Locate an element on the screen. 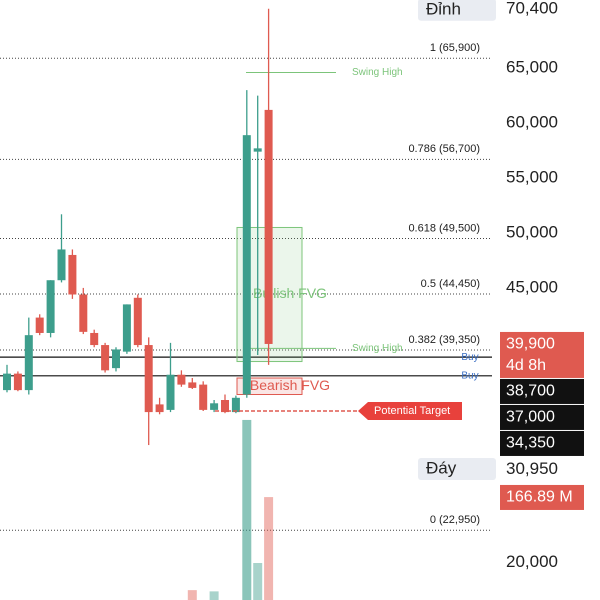  fib-label: 0.5 (44,450) is located at coordinates (450, 284).